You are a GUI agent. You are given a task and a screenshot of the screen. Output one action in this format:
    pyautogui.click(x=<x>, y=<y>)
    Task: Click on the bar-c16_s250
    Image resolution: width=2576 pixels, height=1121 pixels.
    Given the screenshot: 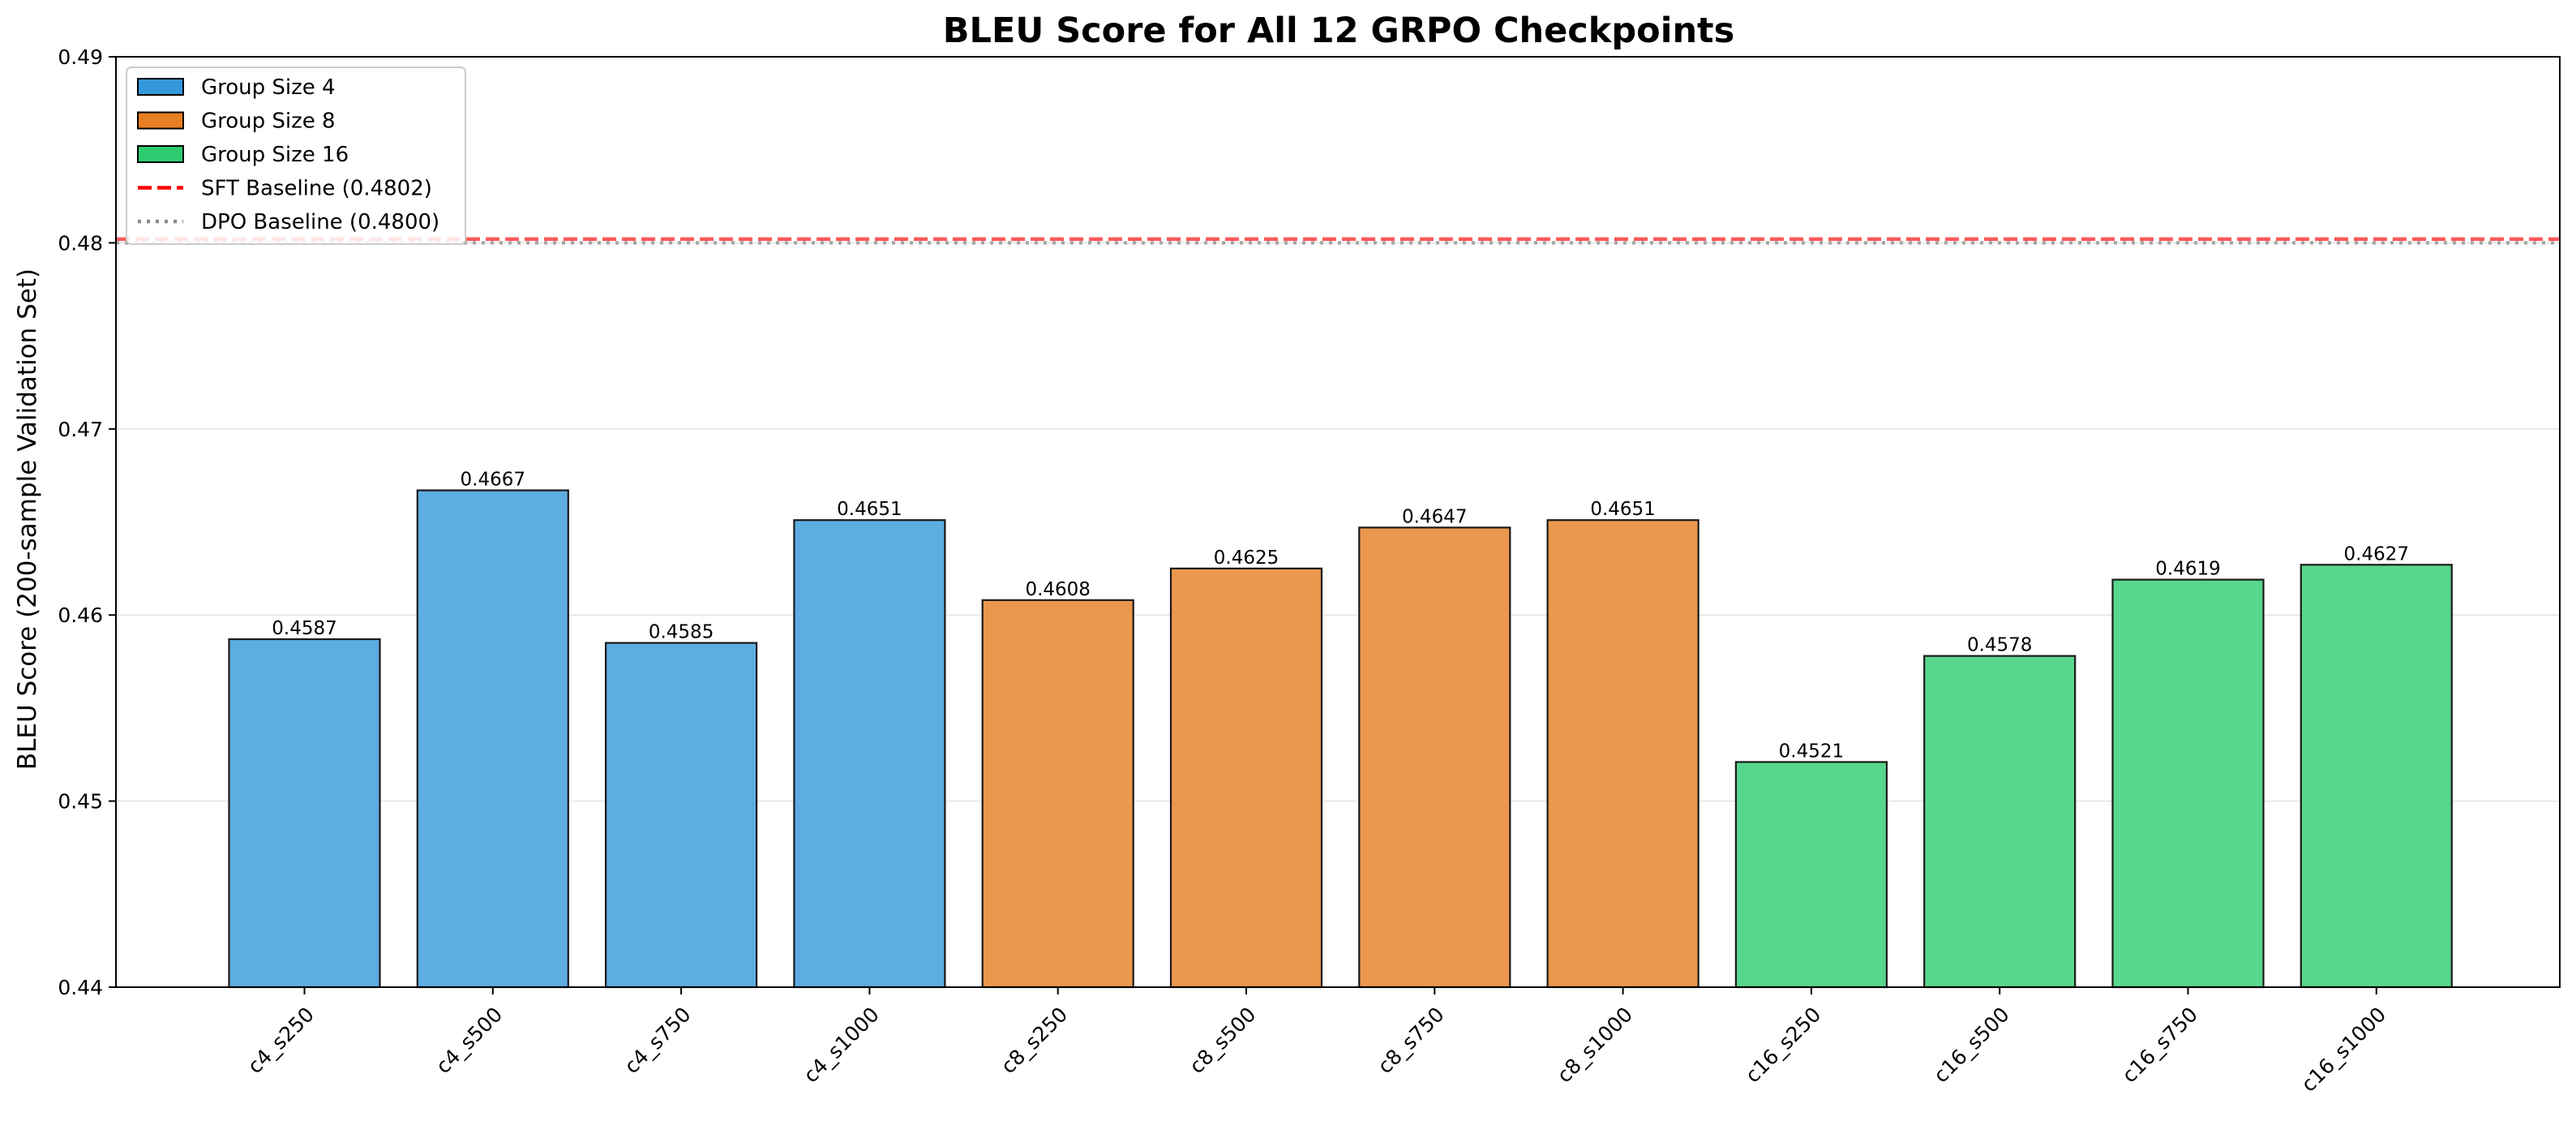 What is the action you would take?
    pyautogui.click(x=1811, y=875)
    